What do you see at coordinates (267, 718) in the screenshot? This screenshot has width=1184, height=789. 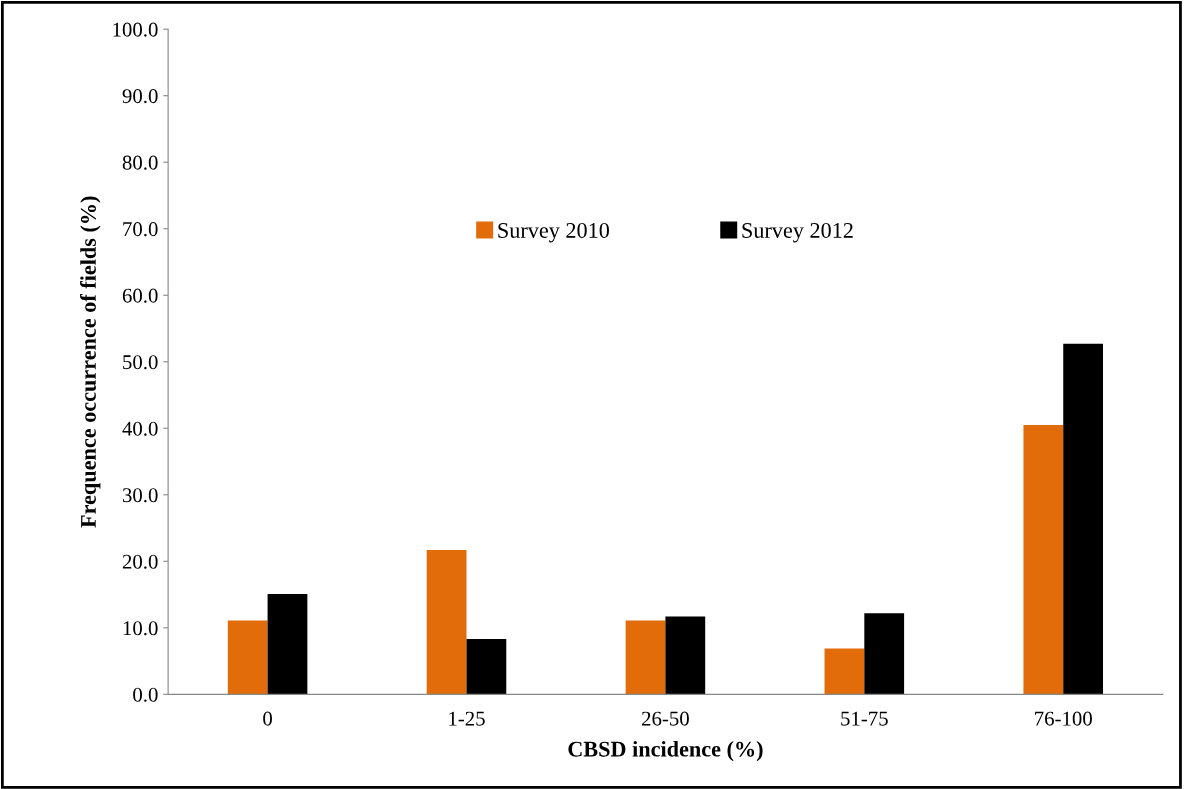 I see `x-tick-label: 0` at bounding box center [267, 718].